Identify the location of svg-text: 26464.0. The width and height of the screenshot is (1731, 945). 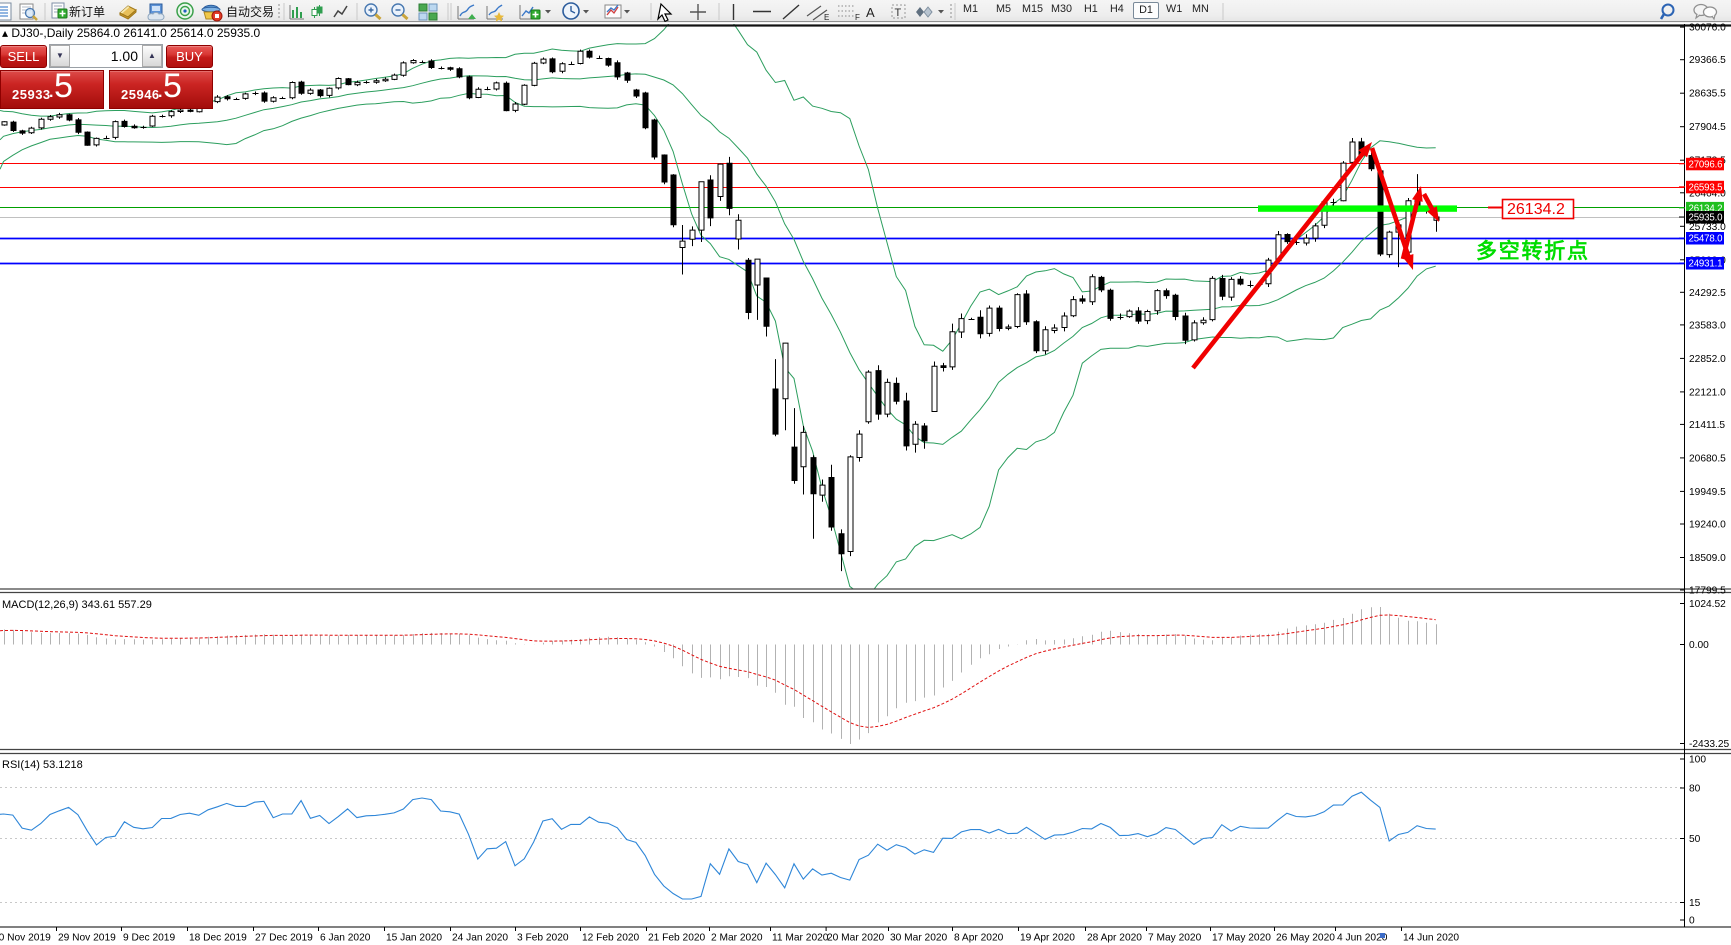
(1707, 193).